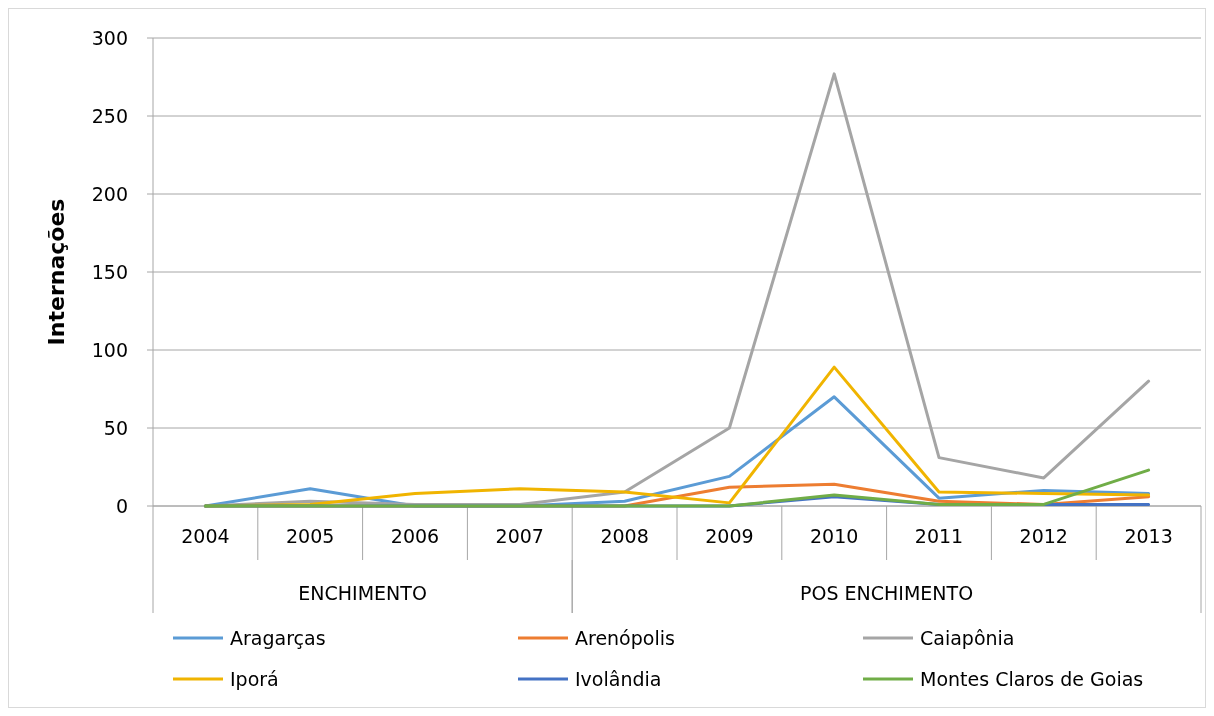 The width and height of the screenshot is (1214, 716). I want to click on y-tick-label: 100, so click(109, 349).